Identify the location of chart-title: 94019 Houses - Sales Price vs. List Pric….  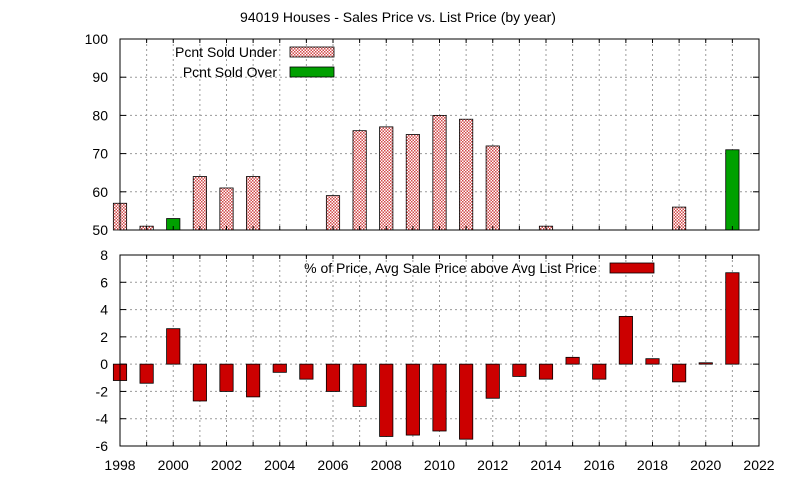
(398, 17).